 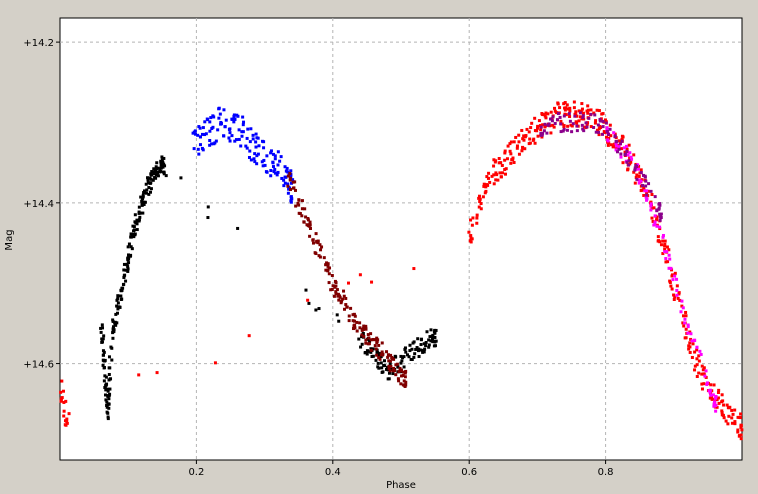 I want to click on x-axis-title: Phase, so click(x=401, y=485).